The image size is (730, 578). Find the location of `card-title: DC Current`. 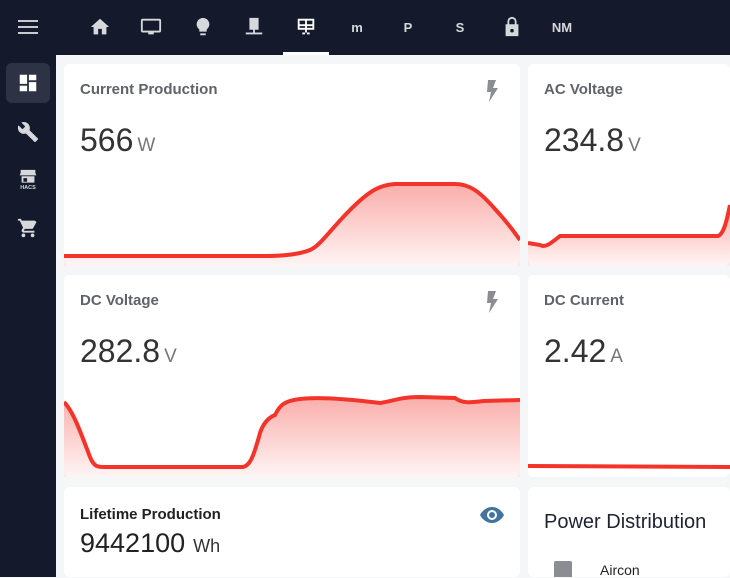

card-title: DC Current is located at coordinates (584, 300).